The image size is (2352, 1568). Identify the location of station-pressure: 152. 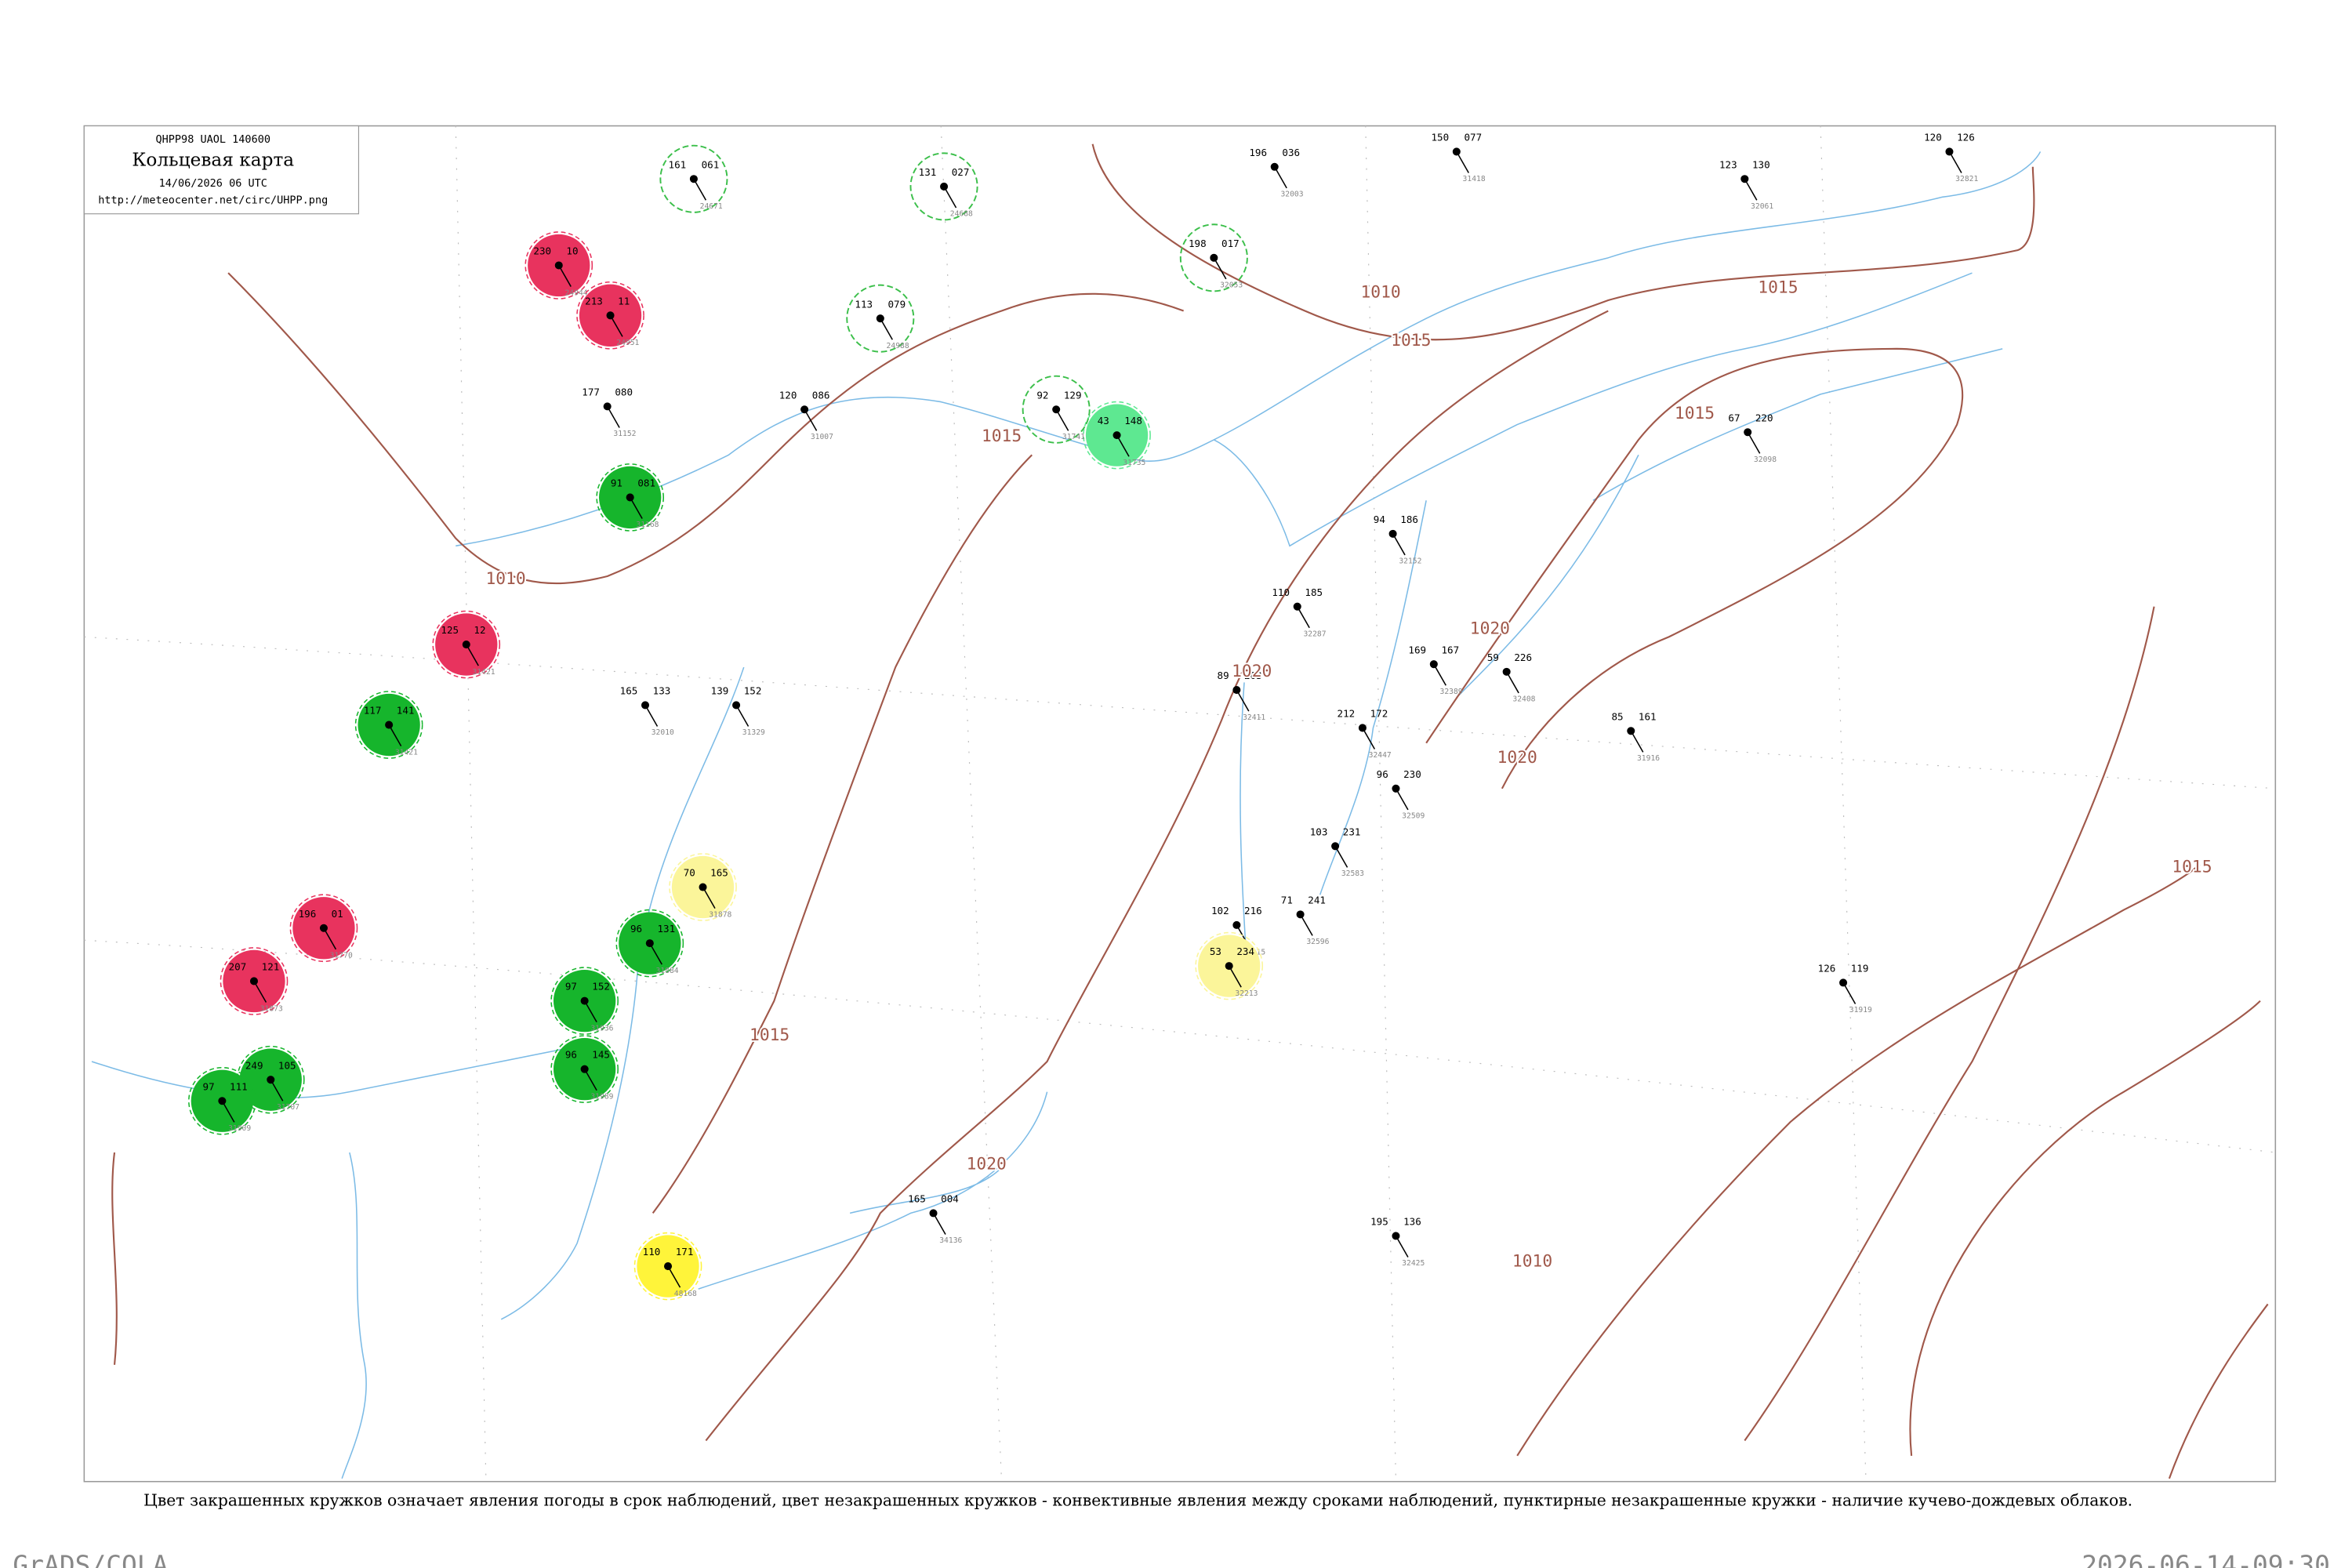
(601, 987).